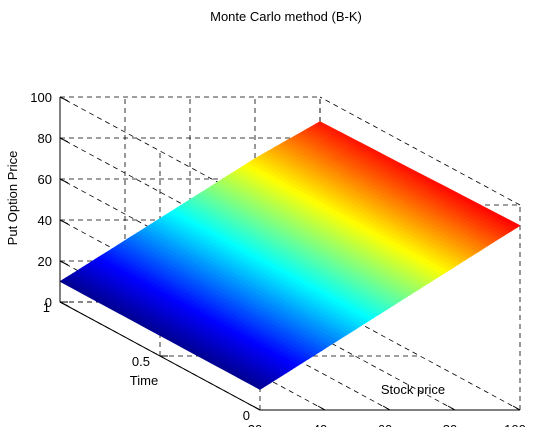 This screenshot has width=555, height=427. Describe the element at coordinates (45, 261) in the screenshot. I see `z-tick-label: 20` at that location.